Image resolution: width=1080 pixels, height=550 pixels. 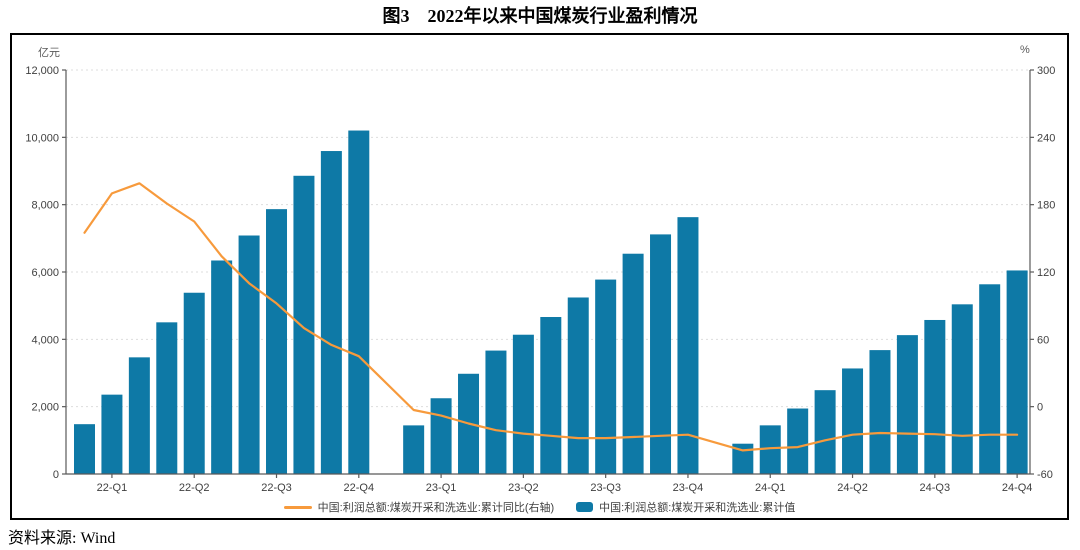 I want to click on x-axis-tick-label: 23-Q4, so click(x=688, y=488).